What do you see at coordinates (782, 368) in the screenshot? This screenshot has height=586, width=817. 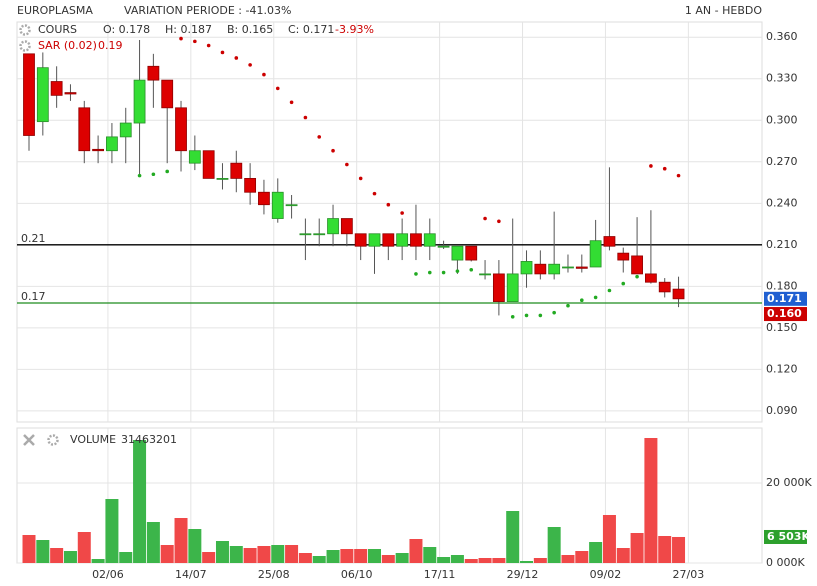 I see `y-tick-label: 0.120` at bounding box center [782, 368].